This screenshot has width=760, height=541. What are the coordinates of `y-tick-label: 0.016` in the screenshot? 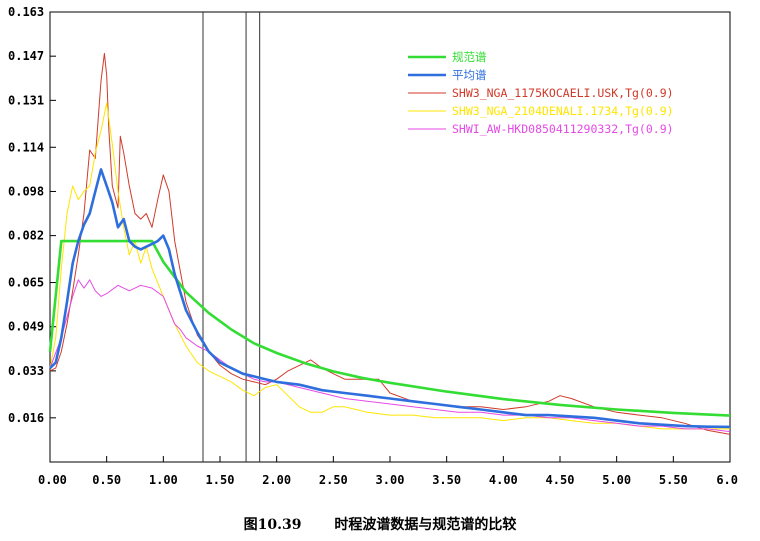 It's located at (26, 418).